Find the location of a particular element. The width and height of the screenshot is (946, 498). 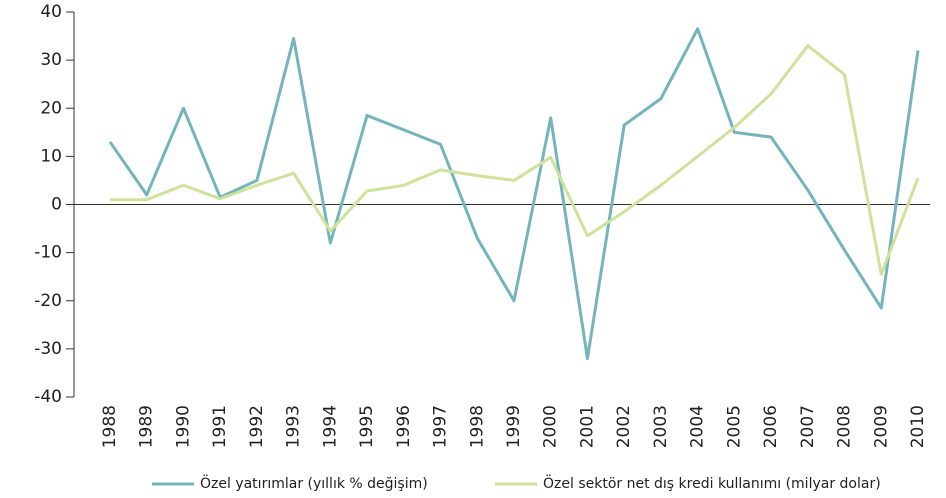

y-tick-label: 10 is located at coordinates (51, 156).